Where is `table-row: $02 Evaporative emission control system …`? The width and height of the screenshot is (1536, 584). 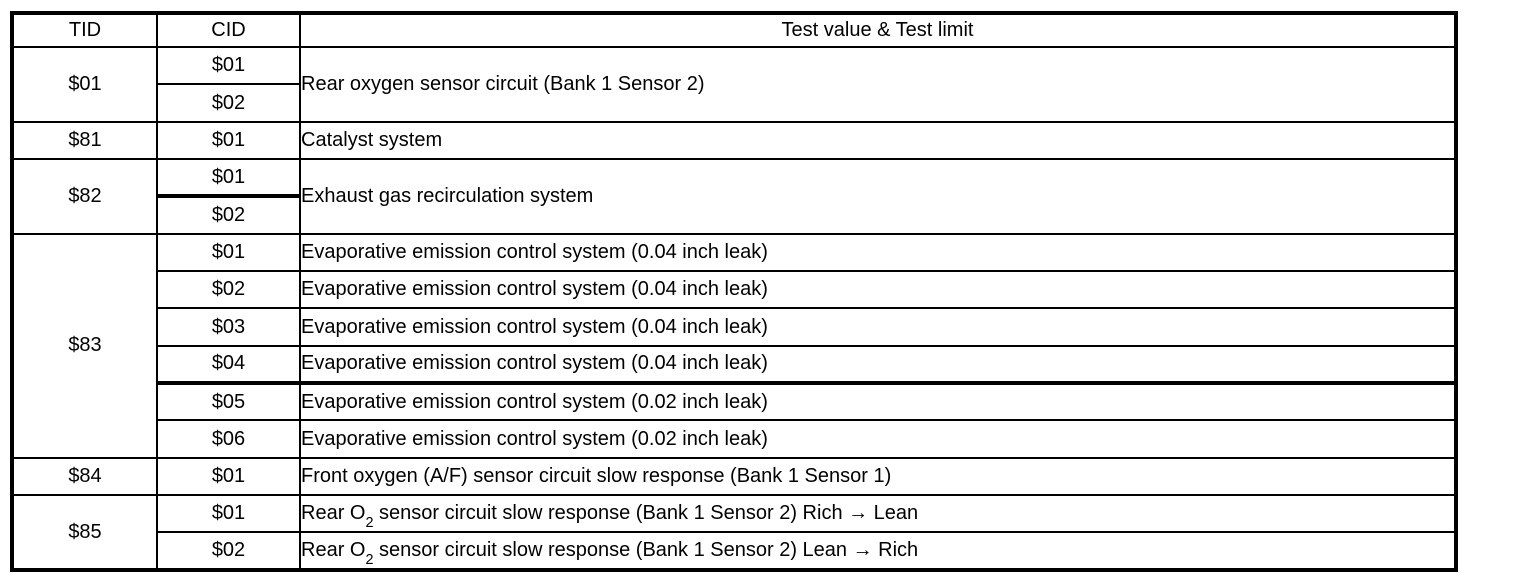 table-row: $02 Evaporative emission control system … is located at coordinates (734, 290).